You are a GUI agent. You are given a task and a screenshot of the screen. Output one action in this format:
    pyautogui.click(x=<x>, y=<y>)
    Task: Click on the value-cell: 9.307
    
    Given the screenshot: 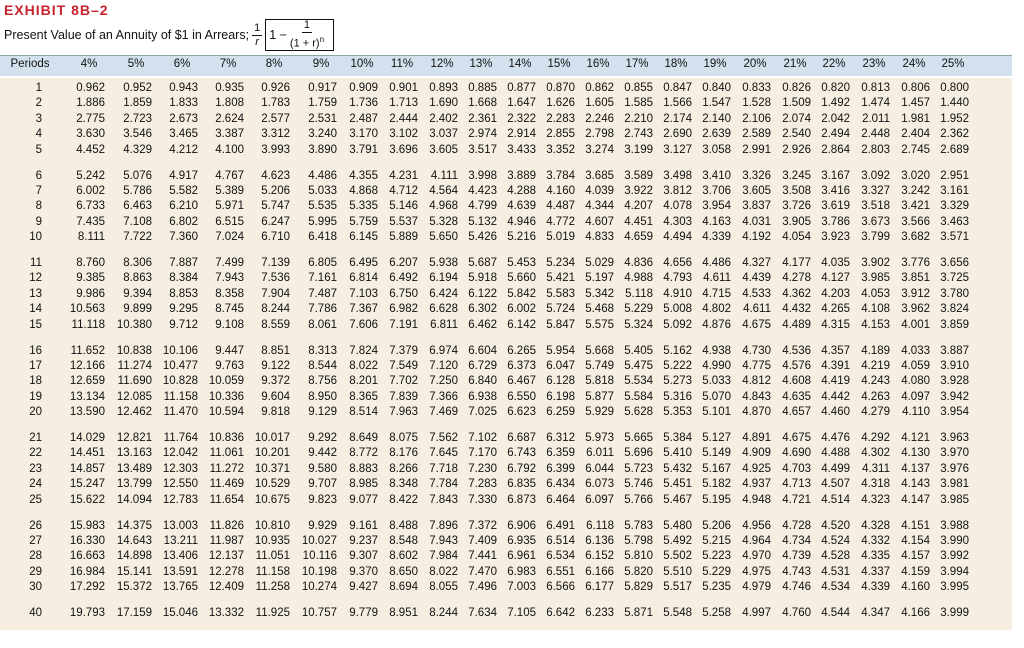 What is the action you would take?
    pyautogui.click(x=363, y=556)
    